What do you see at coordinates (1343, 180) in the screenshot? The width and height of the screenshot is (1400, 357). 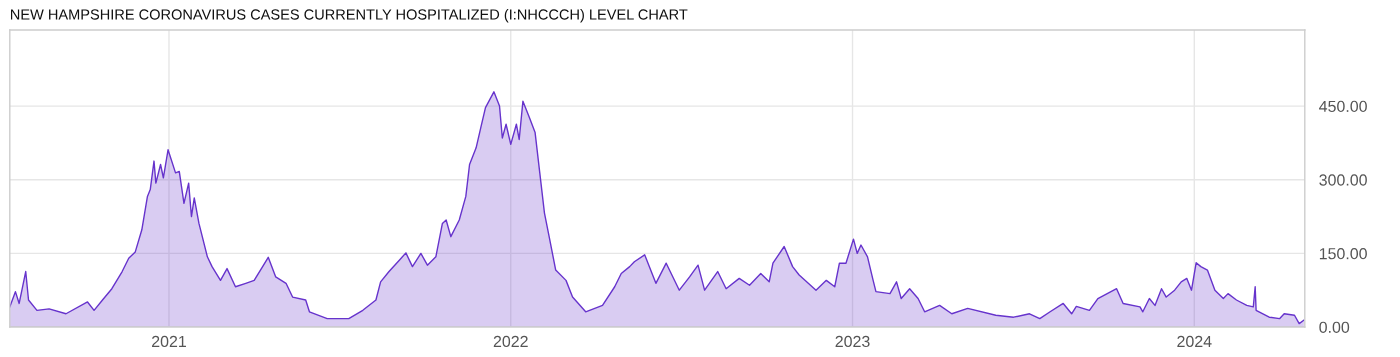 I see `y-tick-label: 300.00` at bounding box center [1343, 180].